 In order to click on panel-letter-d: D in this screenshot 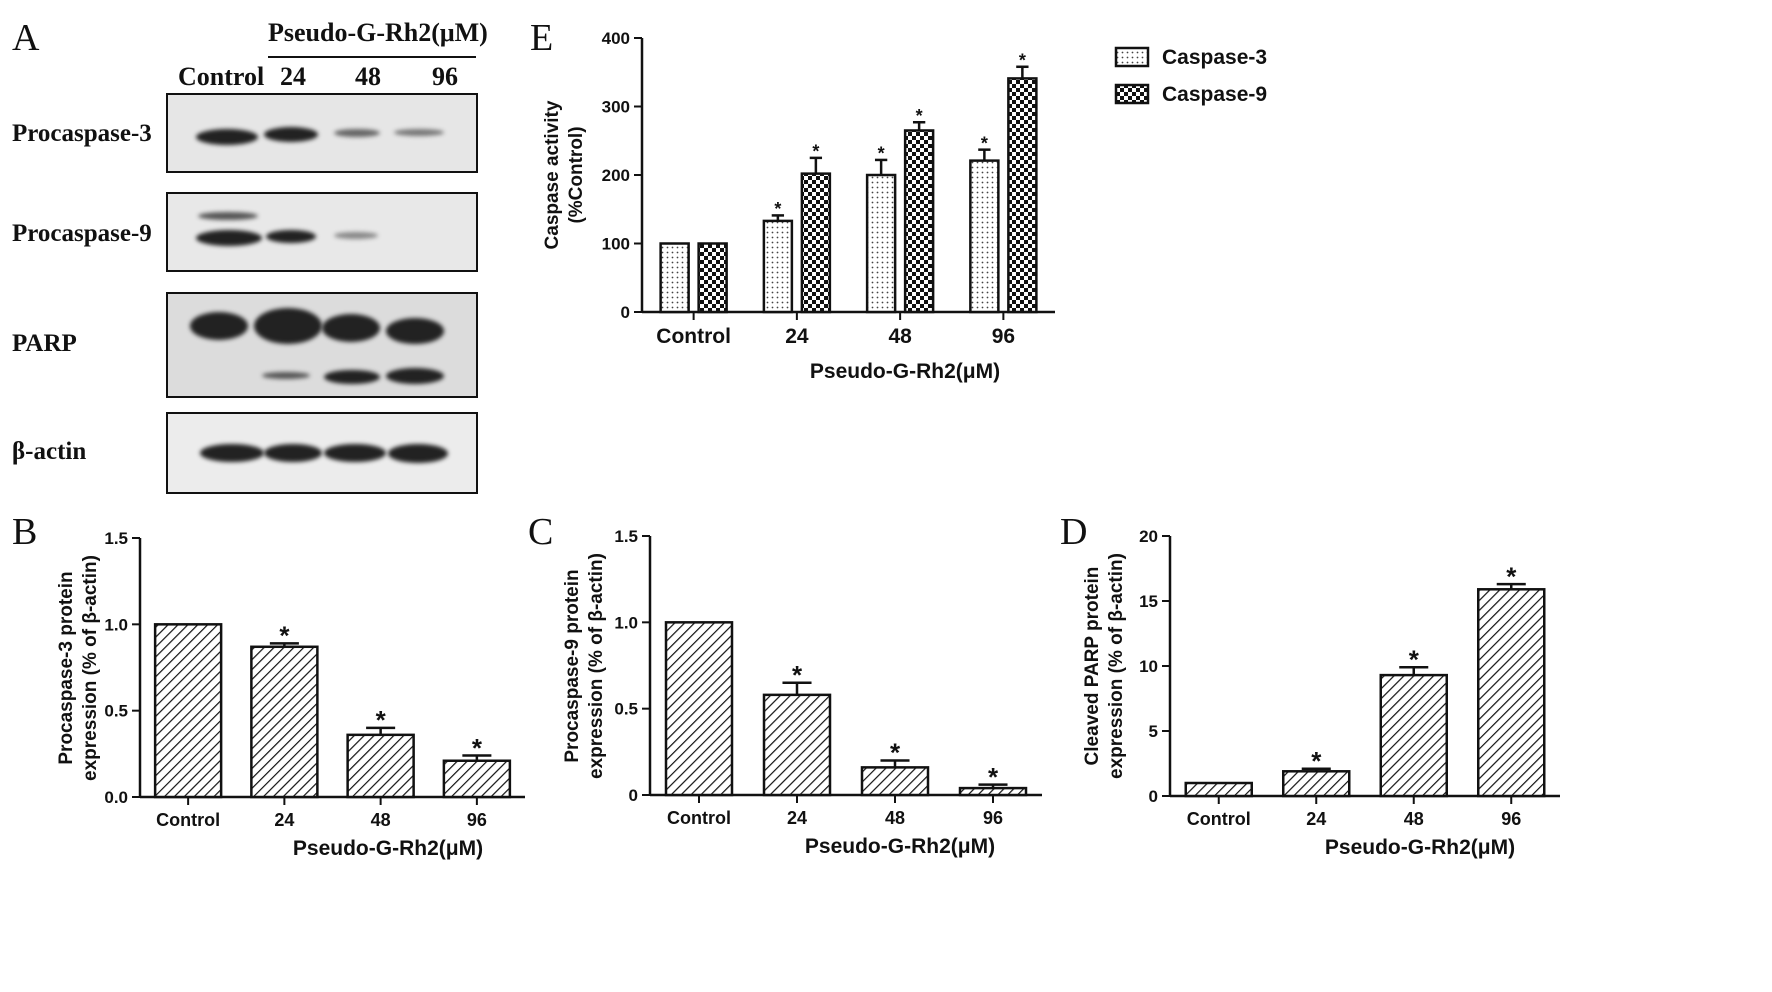, I will do `click(1074, 532)`.